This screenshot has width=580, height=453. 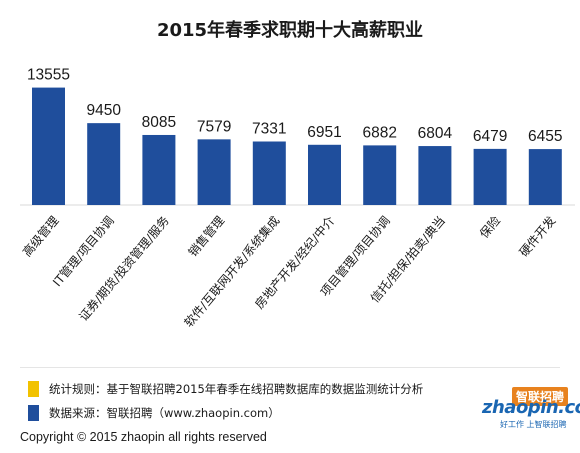 I want to click on separator, so click(x=290, y=367).